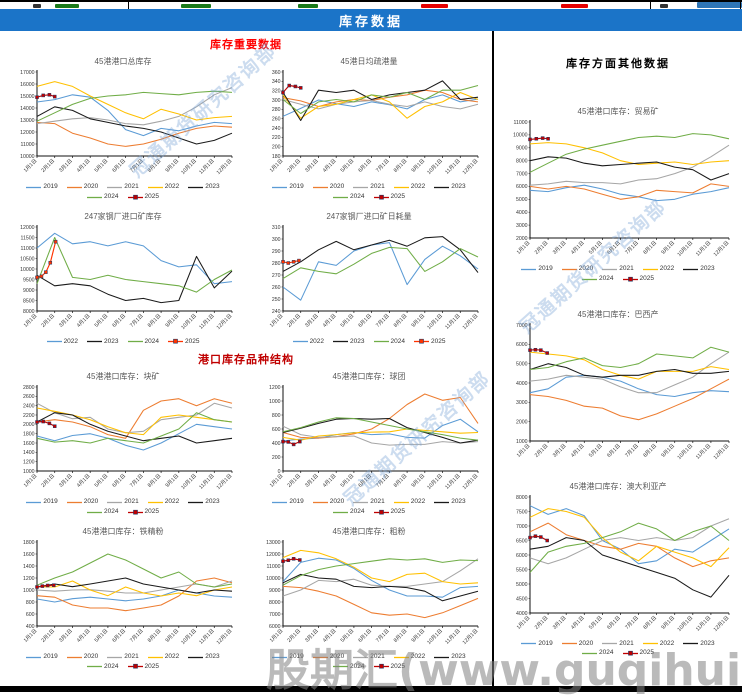 The height and width of the screenshot is (698, 742). I want to click on chart-title: 45港港口库存：球团, so click(369, 377).